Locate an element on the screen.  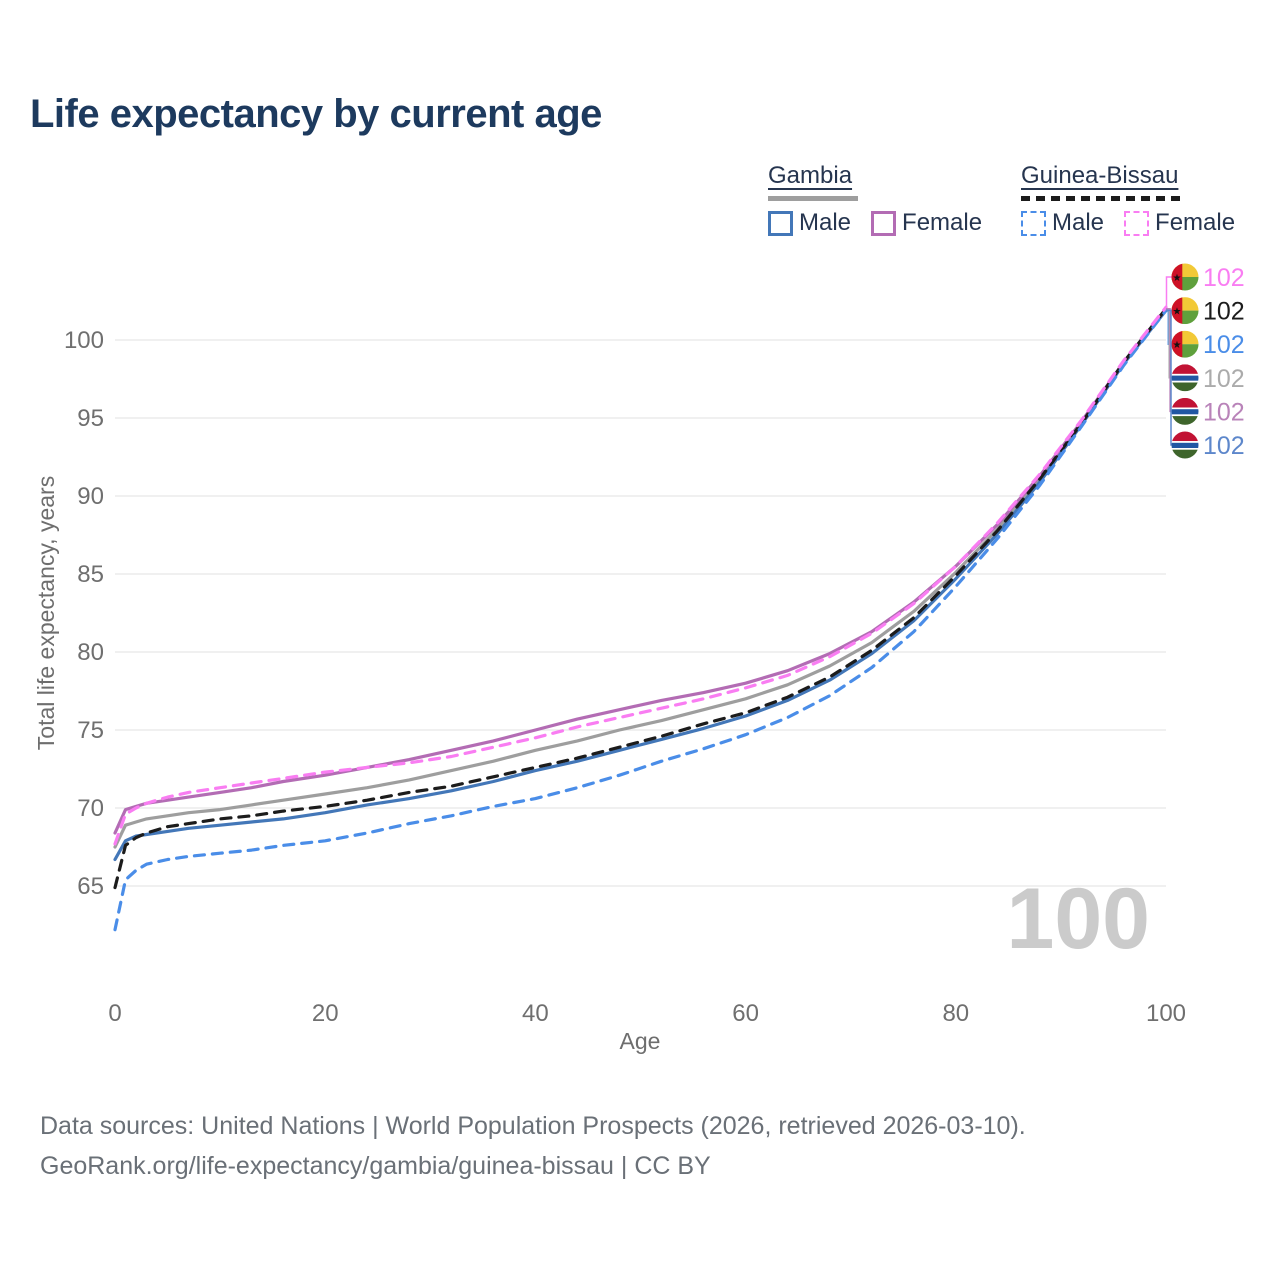
legend-item-gambia-female: Female is located at coordinates (926, 223).